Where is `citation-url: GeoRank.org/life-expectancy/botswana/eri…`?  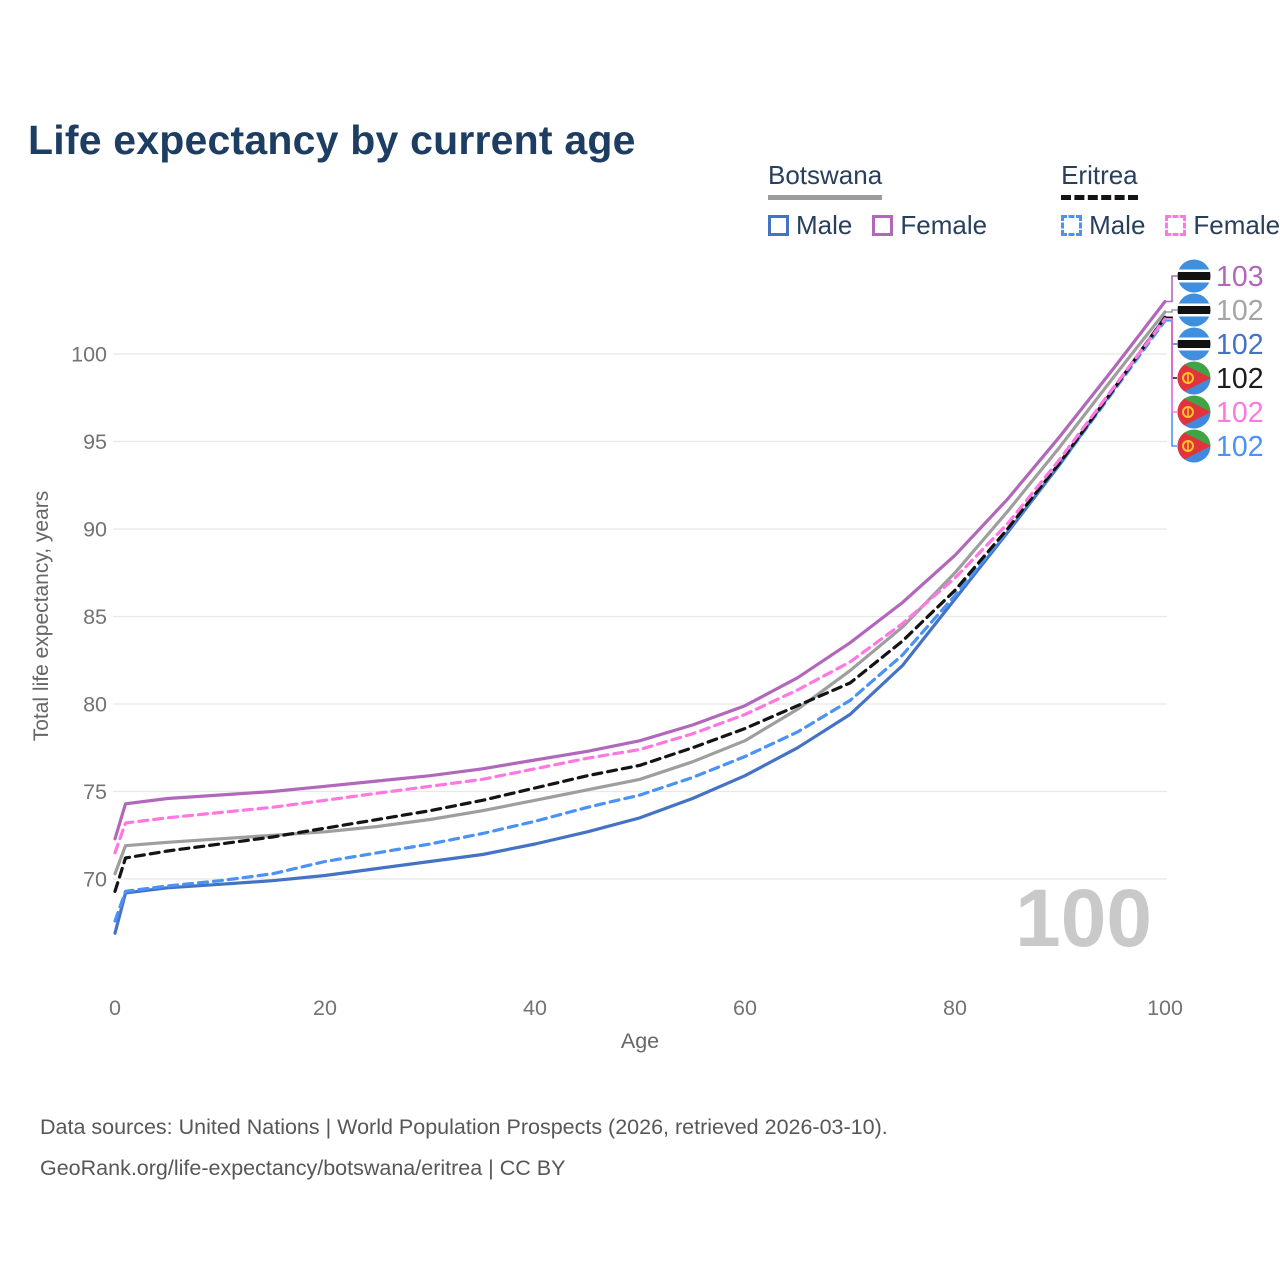 citation-url: GeoRank.org/life-expectancy/botswana/eri… is located at coordinates (303, 1168).